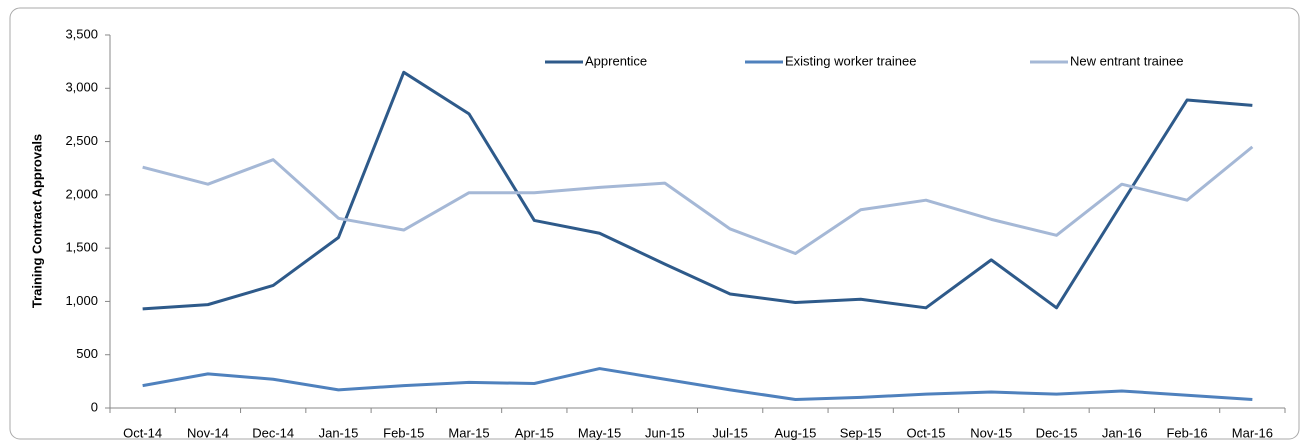 The image size is (1310, 447). What do you see at coordinates (599, 432) in the screenshot?
I see `x-tick-label: May-15` at bounding box center [599, 432].